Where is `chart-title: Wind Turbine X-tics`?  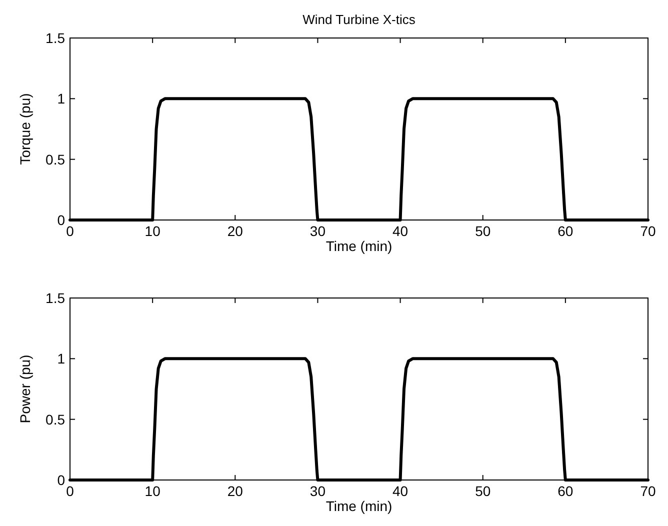
chart-title: Wind Turbine X-tics is located at coordinates (359, 19).